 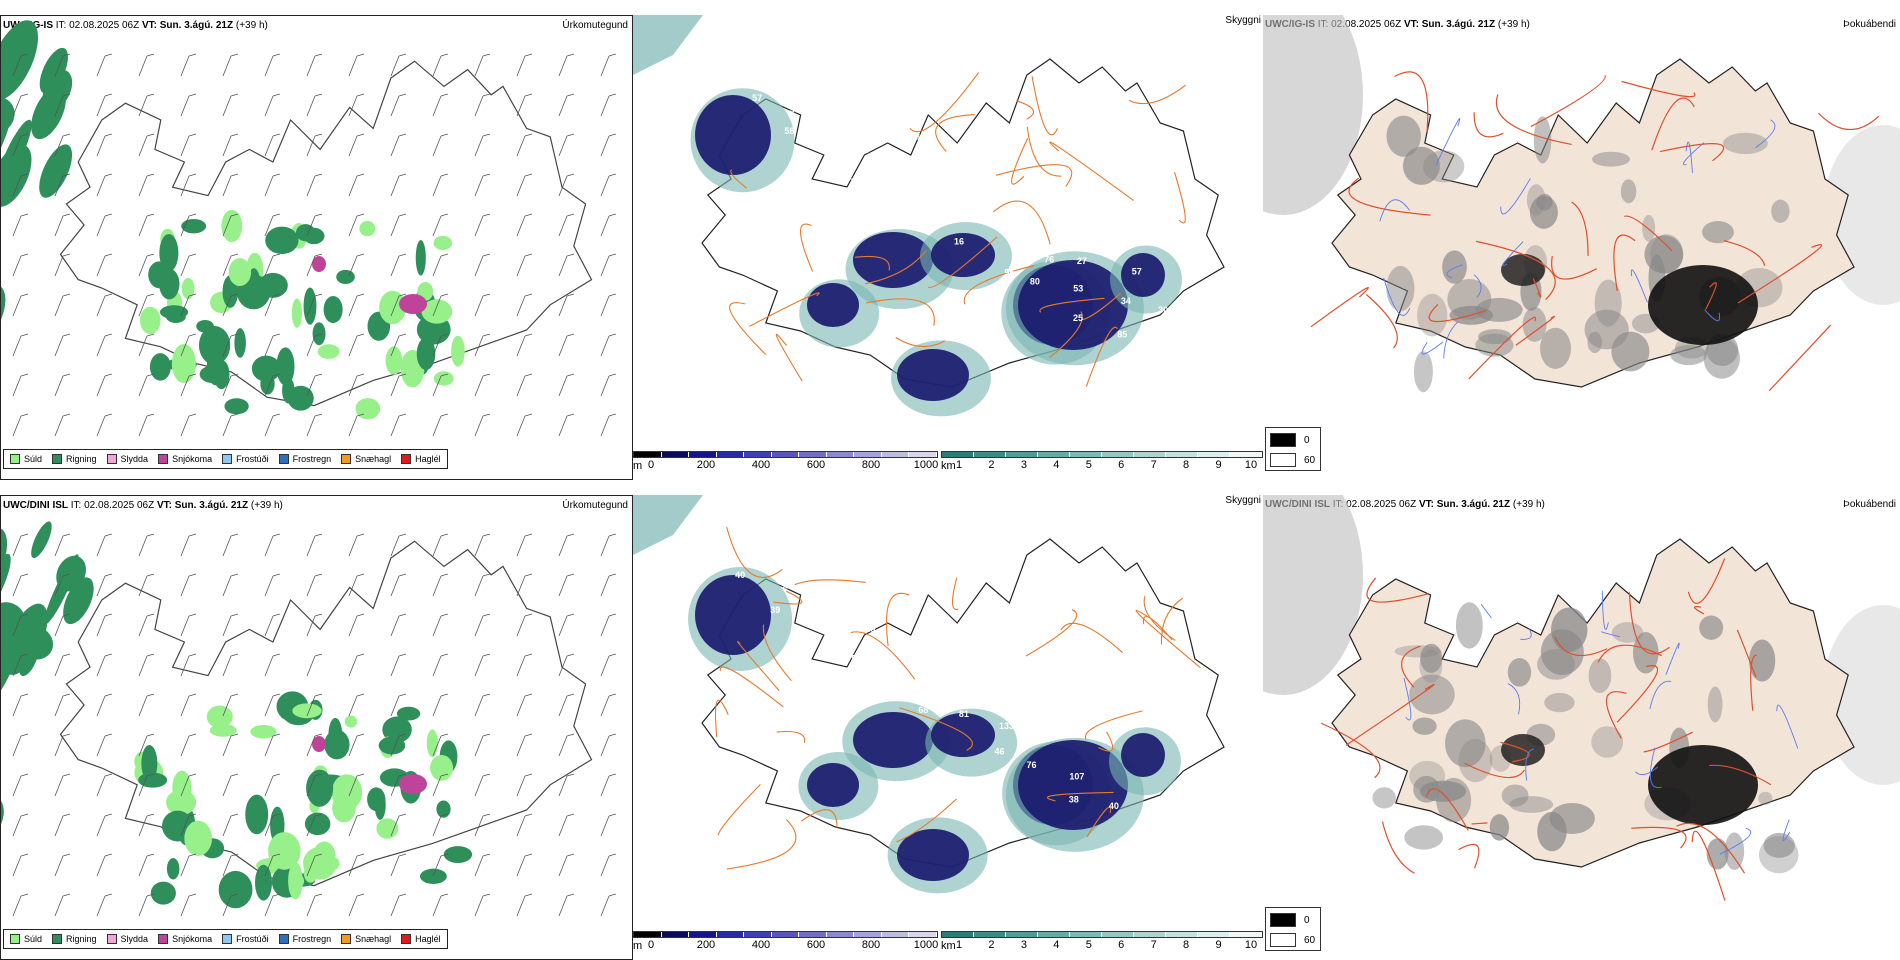 I want to click on cloud-base-label: 27, so click(x=718, y=862).